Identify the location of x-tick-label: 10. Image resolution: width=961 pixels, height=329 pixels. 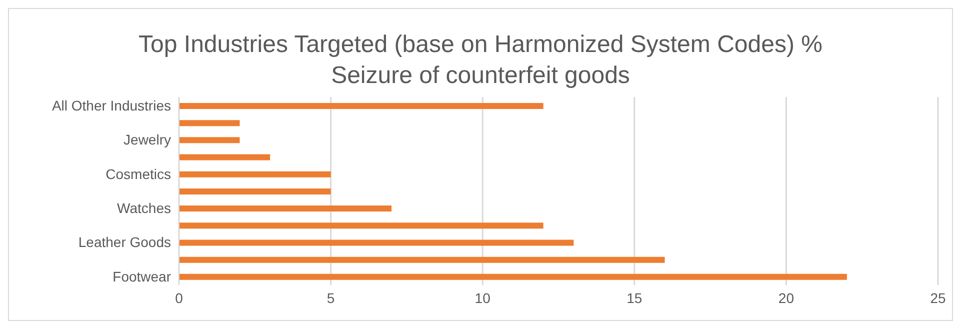
(482, 298).